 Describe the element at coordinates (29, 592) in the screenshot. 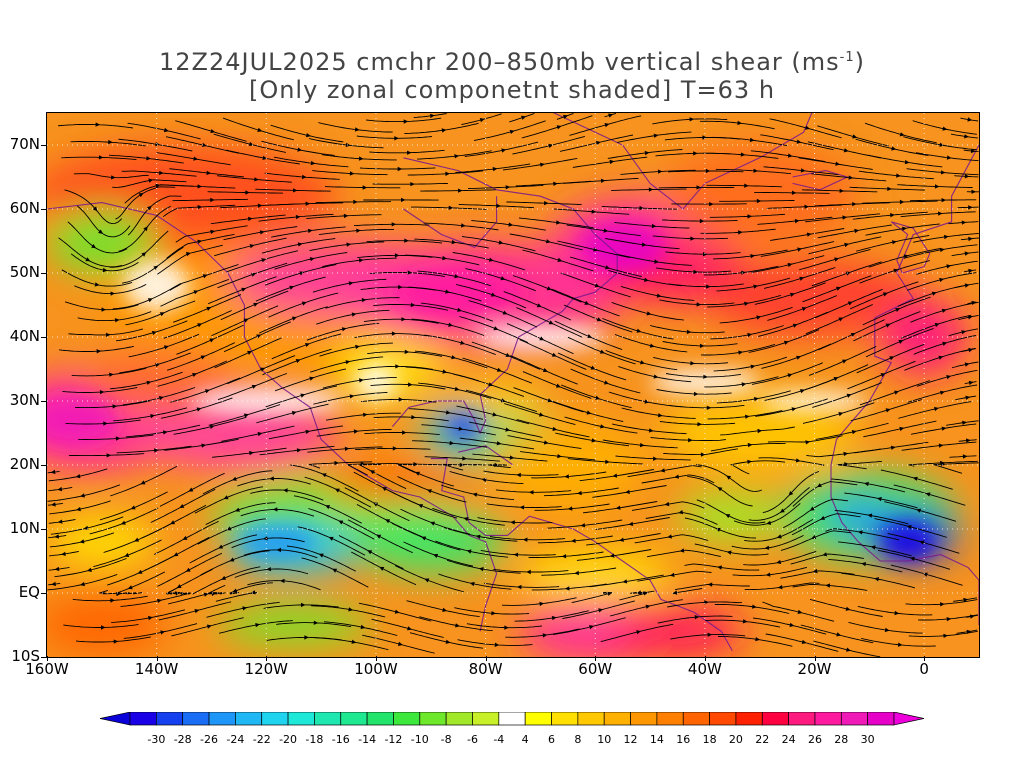

I see `latitude-label: EQ` at that location.